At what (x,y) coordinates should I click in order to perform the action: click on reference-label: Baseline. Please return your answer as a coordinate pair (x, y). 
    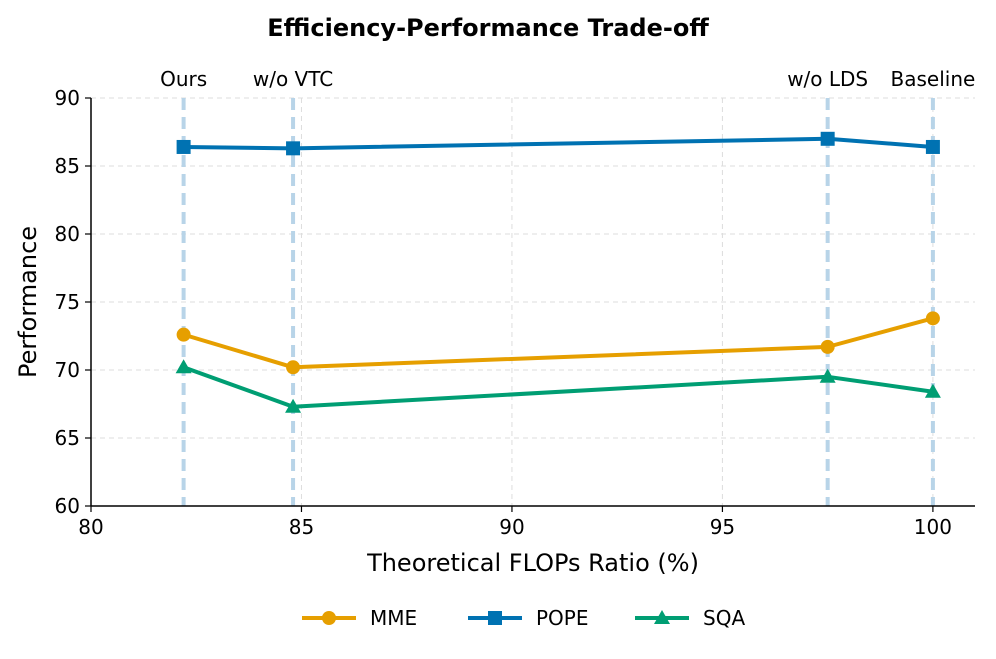
    Looking at the image, I should click on (933, 79).